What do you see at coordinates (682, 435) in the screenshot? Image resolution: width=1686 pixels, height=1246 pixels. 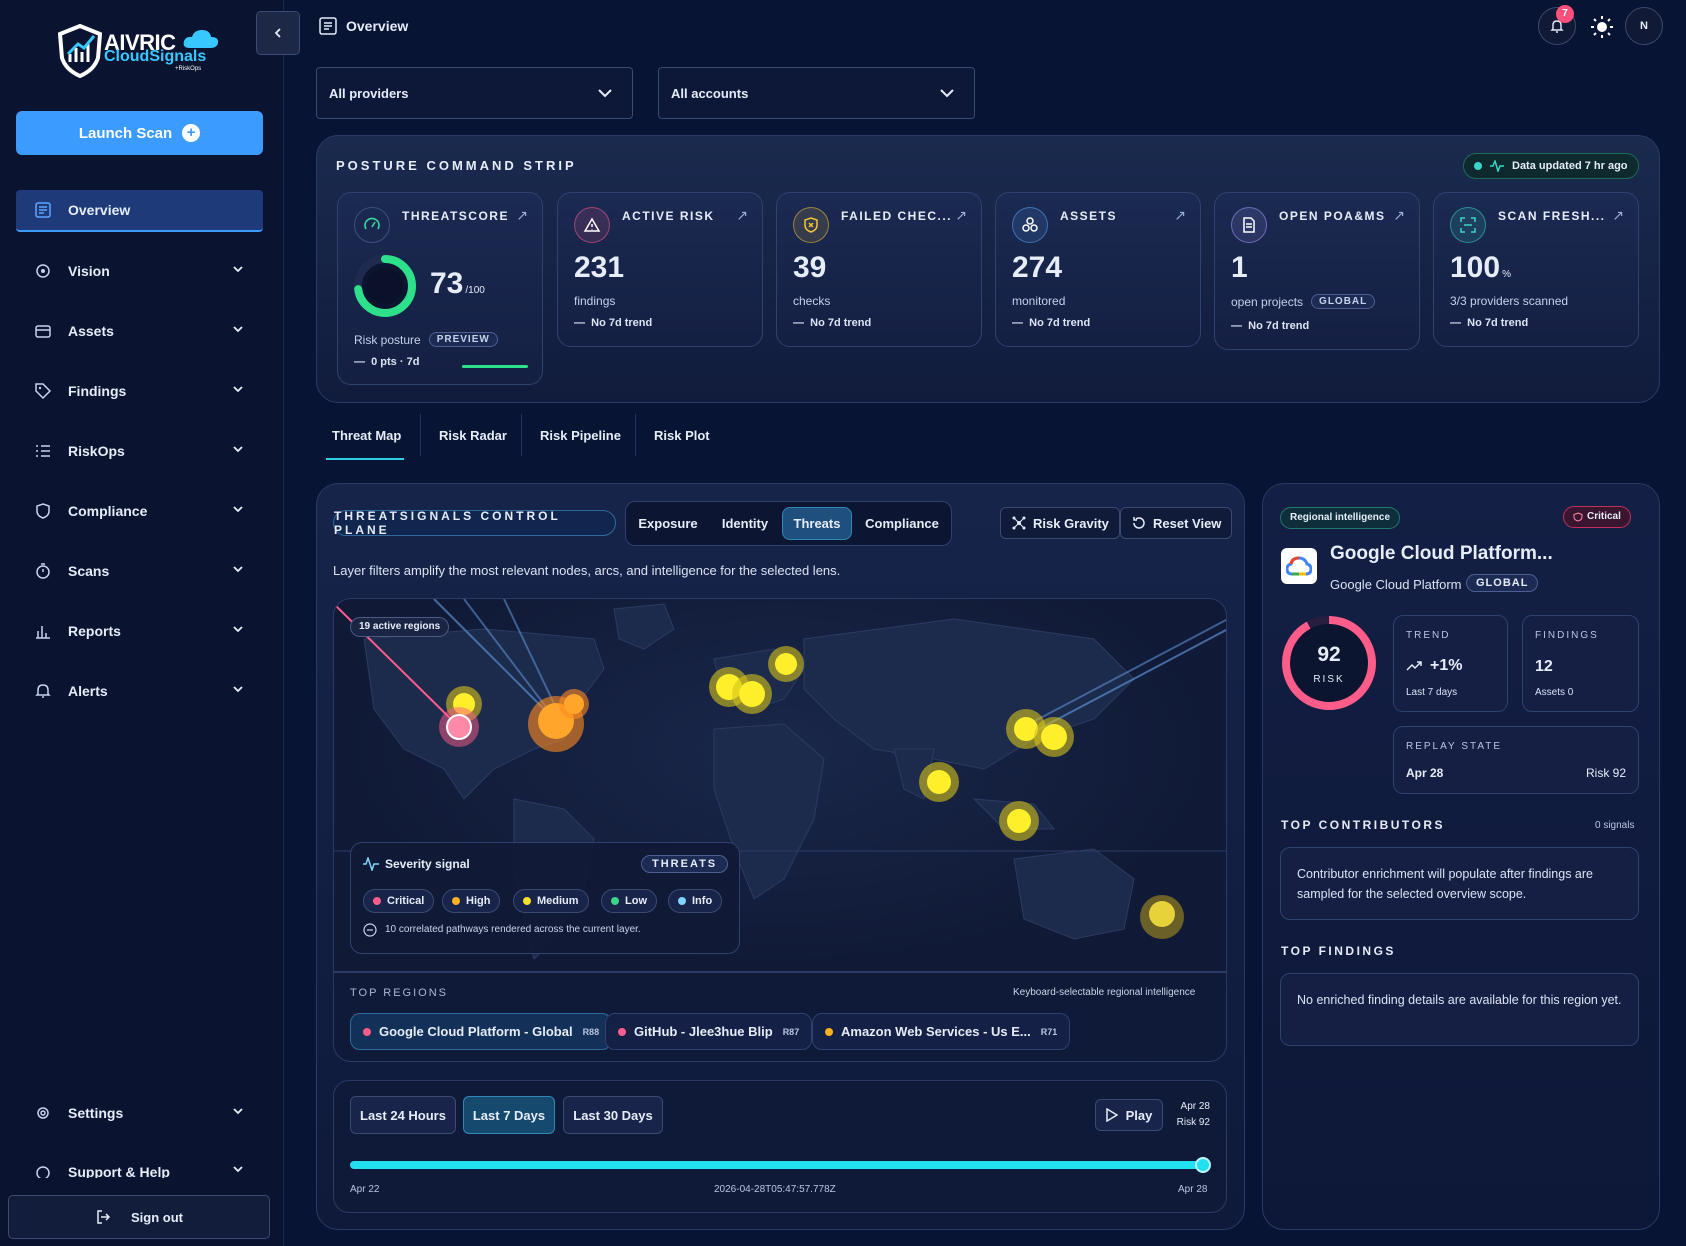 I see `tab-risk-plot: Risk Plot` at bounding box center [682, 435].